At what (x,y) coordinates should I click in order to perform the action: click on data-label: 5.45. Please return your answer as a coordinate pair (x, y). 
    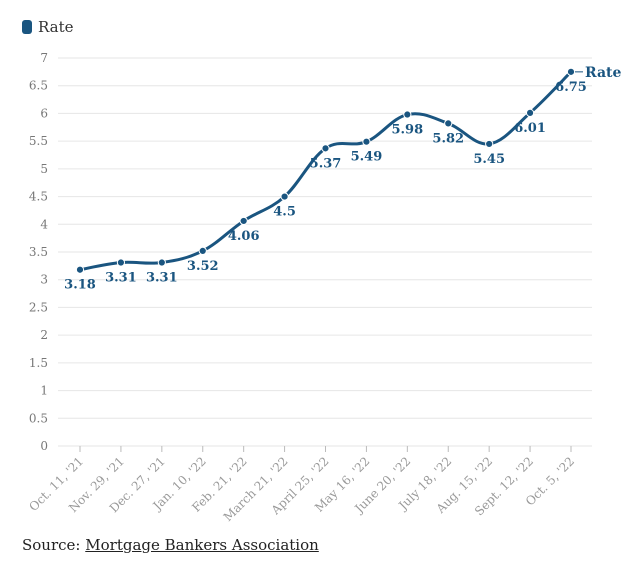
    Looking at the image, I should click on (489, 159).